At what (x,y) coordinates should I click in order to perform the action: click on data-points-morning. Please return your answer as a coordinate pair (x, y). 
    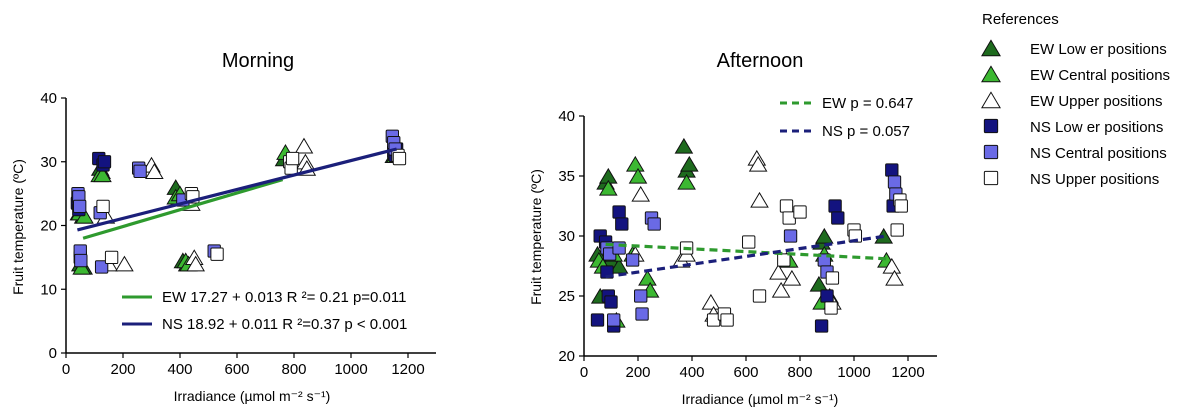
    Looking at the image, I should click on (238, 202).